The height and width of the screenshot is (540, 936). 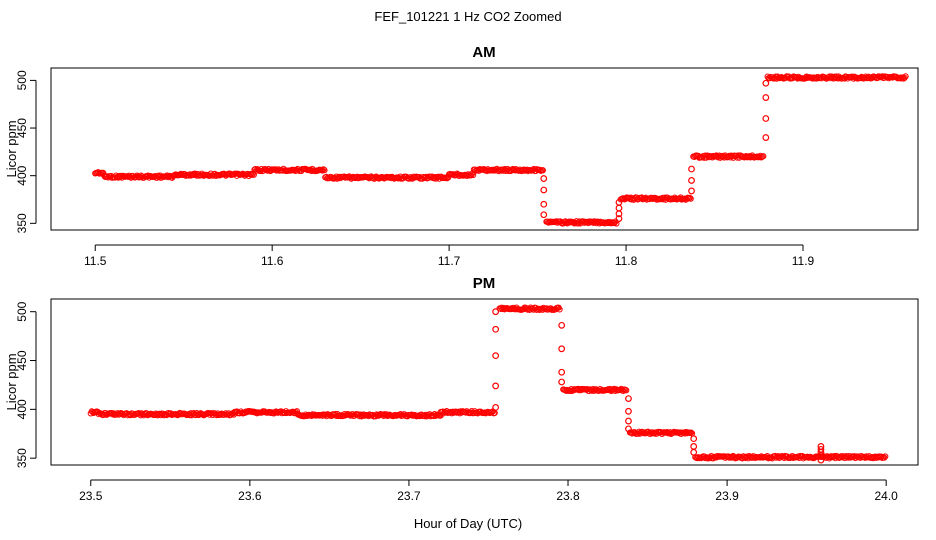 What do you see at coordinates (449, 261) in the screenshot?
I see `am-x-tick-label: 11.7` at bounding box center [449, 261].